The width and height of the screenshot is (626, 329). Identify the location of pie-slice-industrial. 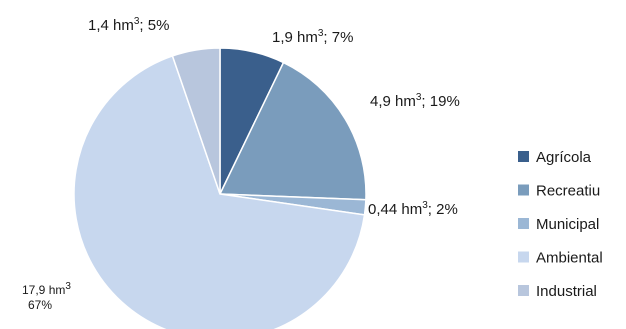
(196, 121).